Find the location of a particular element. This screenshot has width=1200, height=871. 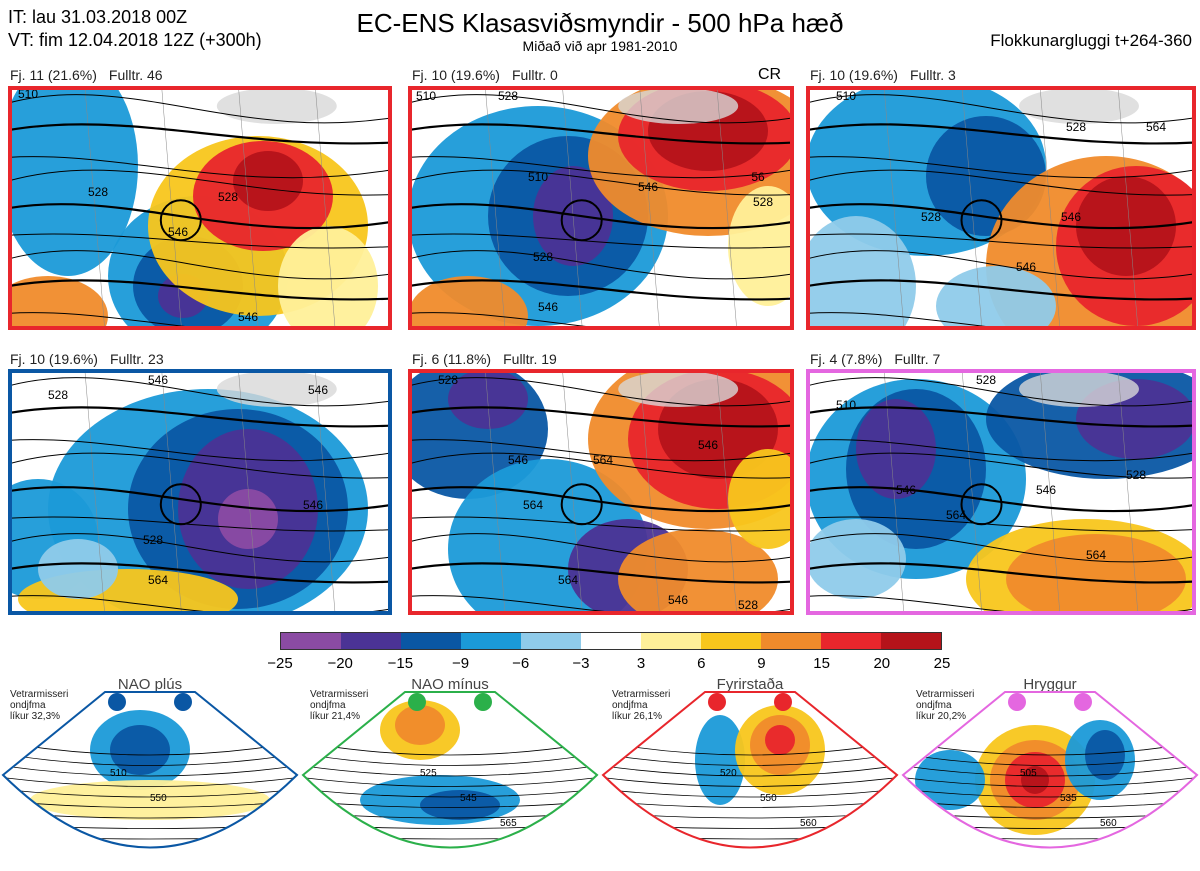

panel-6-label: Fj. 4 (7.8%) Fulltr. 7 is located at coordinates (881, 359).